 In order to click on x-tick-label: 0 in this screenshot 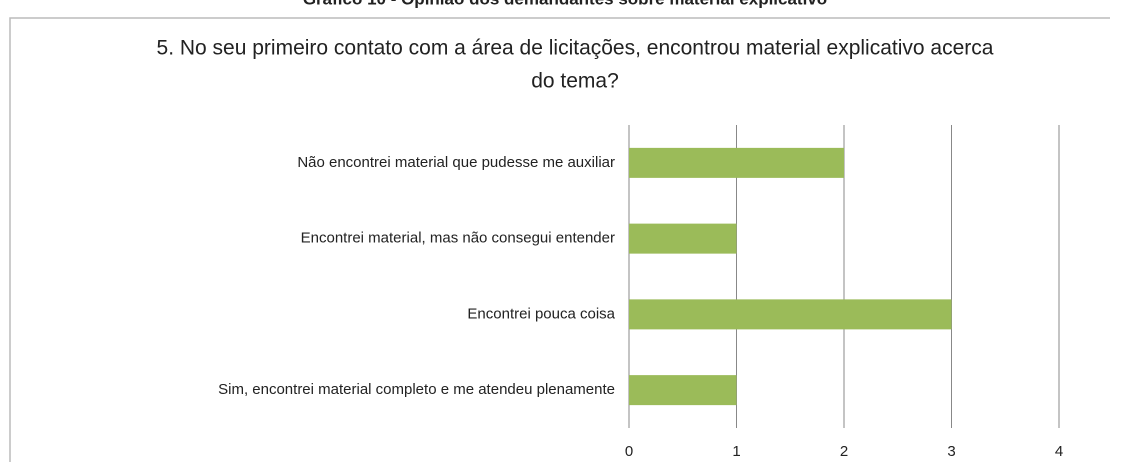, I will do `click(629, 451)`.